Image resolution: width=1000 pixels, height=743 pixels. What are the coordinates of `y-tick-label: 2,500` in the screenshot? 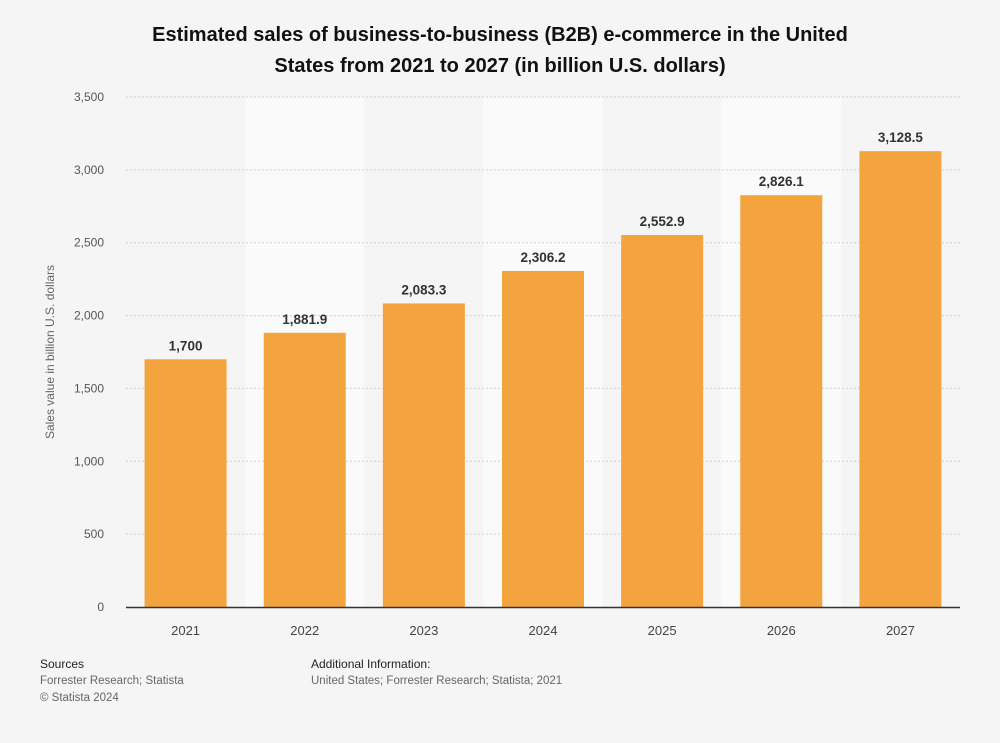 It's located at (89, 243).